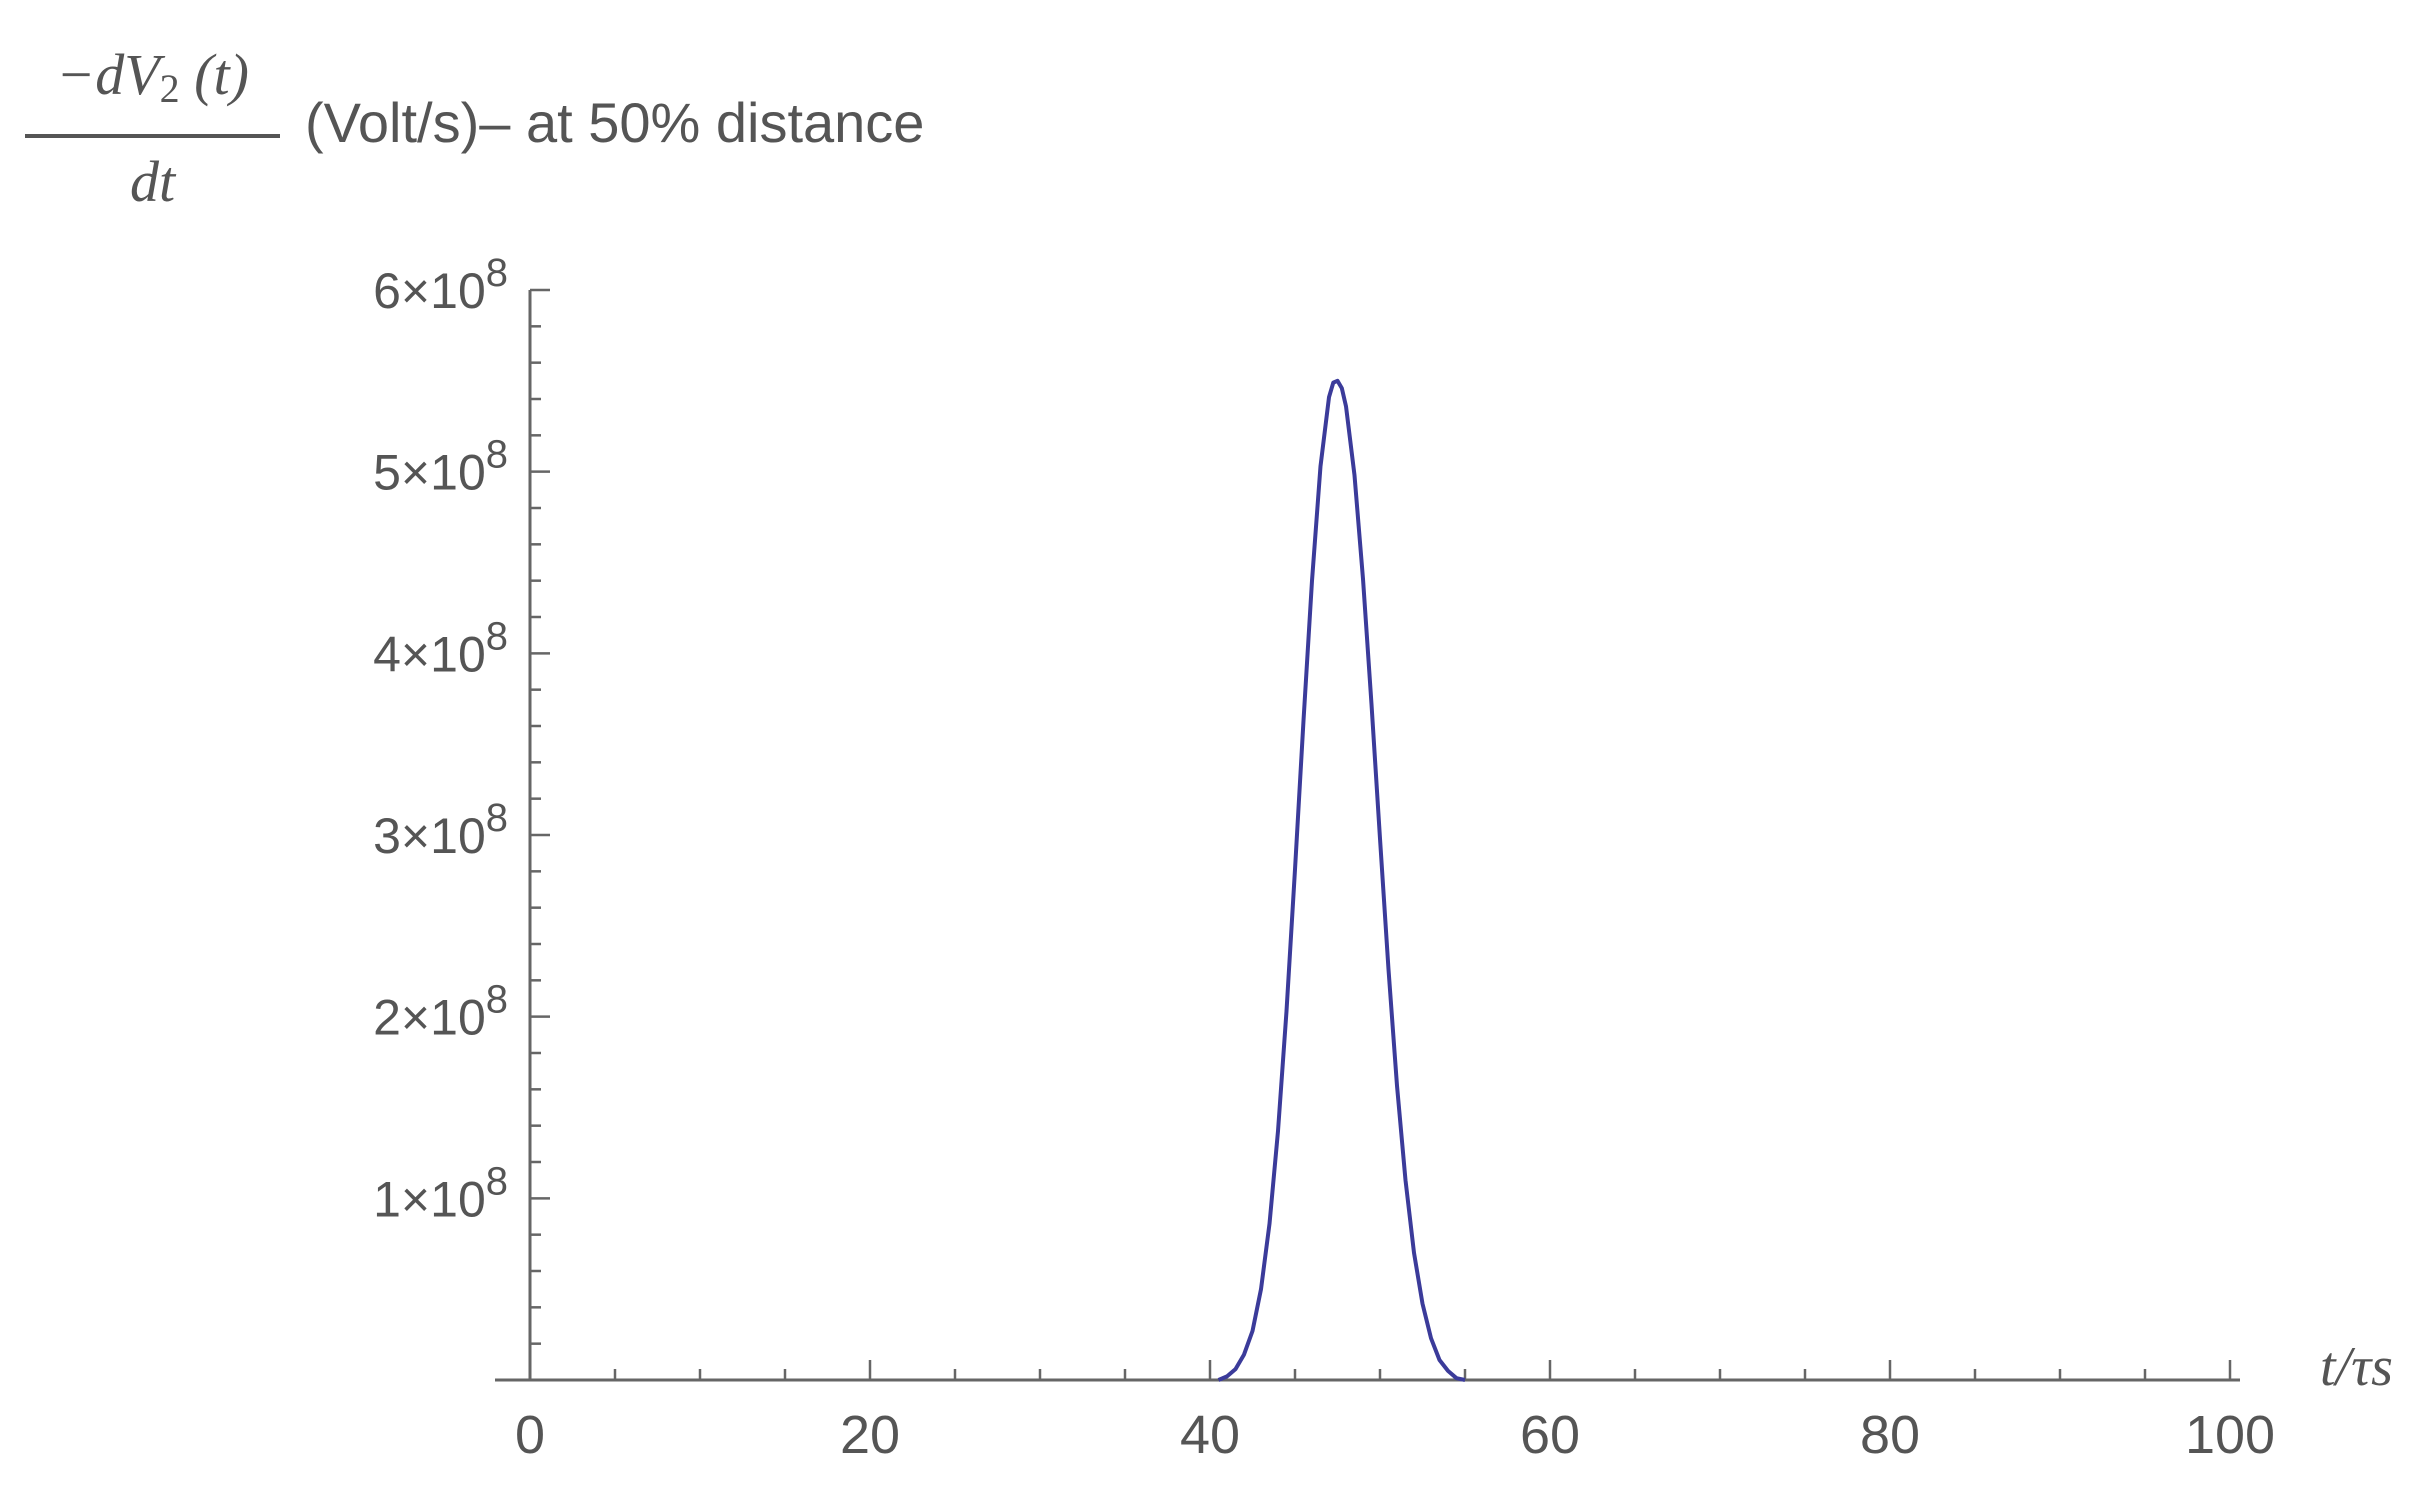 Image resolution: width=2431 pixels, height=1494 pixels. I want to click on y-axis-label-numerator: −dV2 (t), so click(152, 76).